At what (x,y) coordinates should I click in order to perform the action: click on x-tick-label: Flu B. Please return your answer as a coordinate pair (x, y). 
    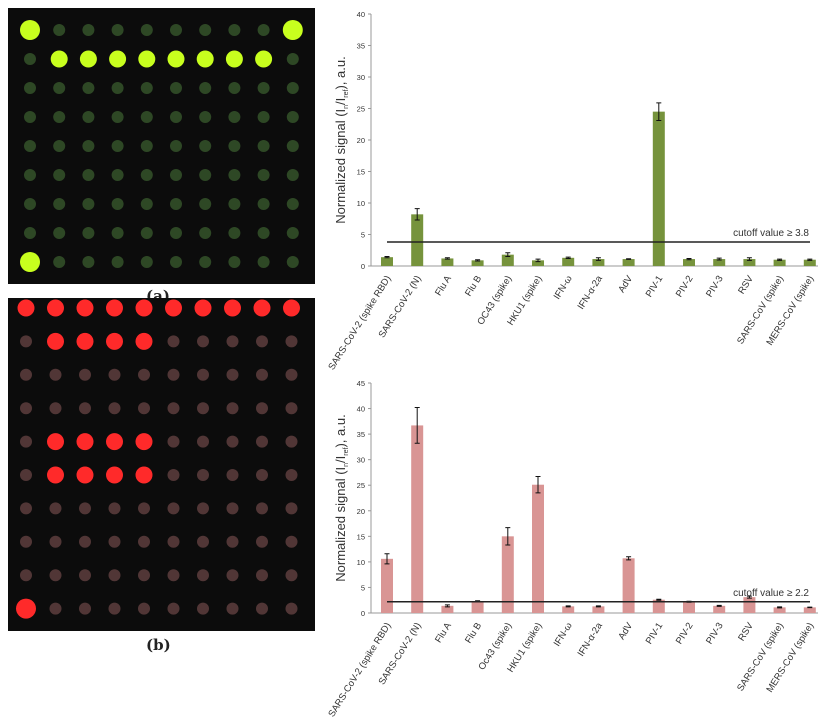
    Looking at the image, I should click on (473, 286).